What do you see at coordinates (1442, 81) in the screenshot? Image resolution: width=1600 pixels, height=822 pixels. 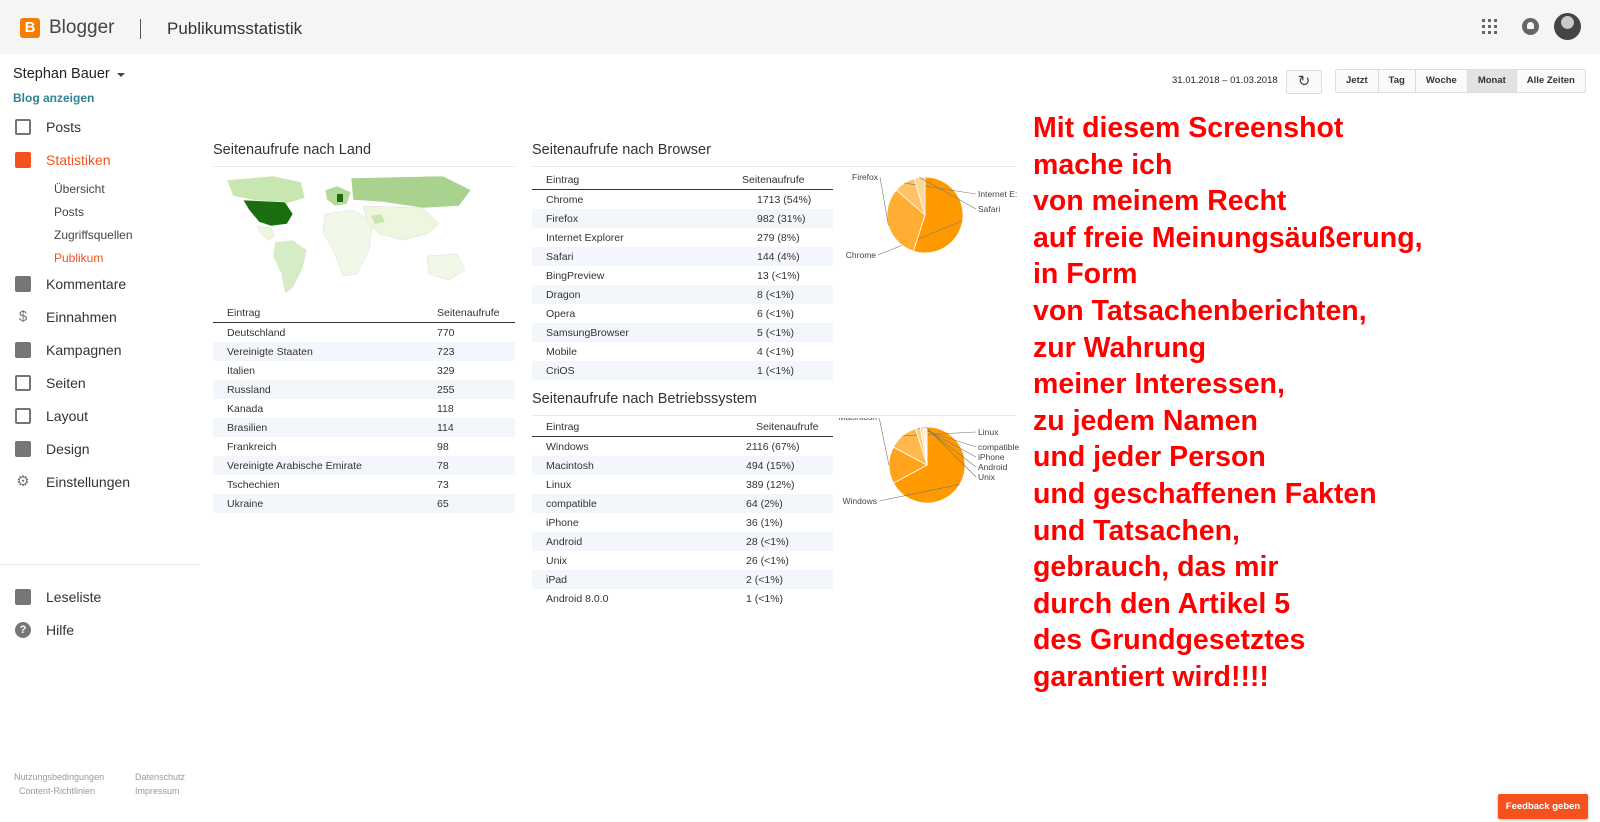 I see `period-week-button: Woche` at bounding box center [1442, 81].